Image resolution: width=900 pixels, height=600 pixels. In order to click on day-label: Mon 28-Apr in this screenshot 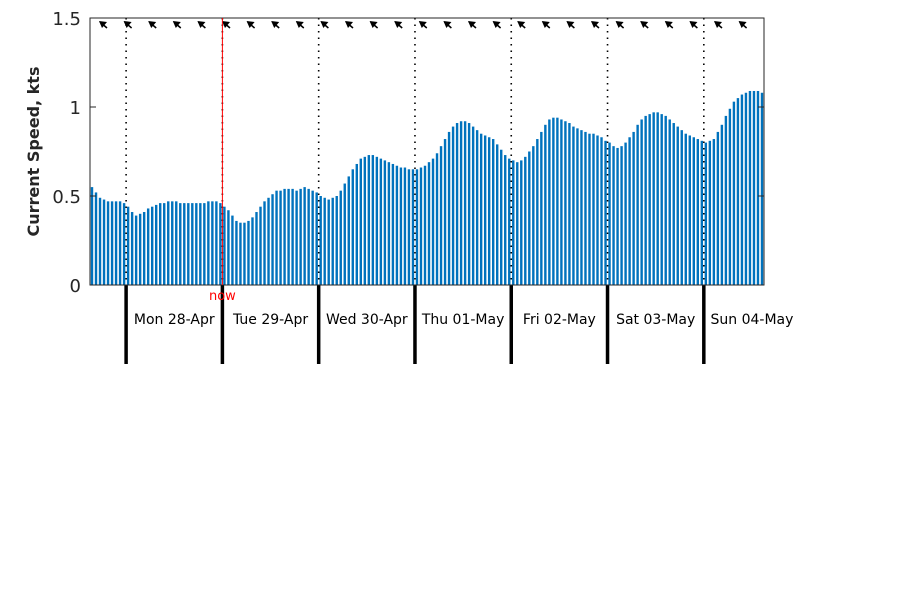, I will do `click(174, 320)`.